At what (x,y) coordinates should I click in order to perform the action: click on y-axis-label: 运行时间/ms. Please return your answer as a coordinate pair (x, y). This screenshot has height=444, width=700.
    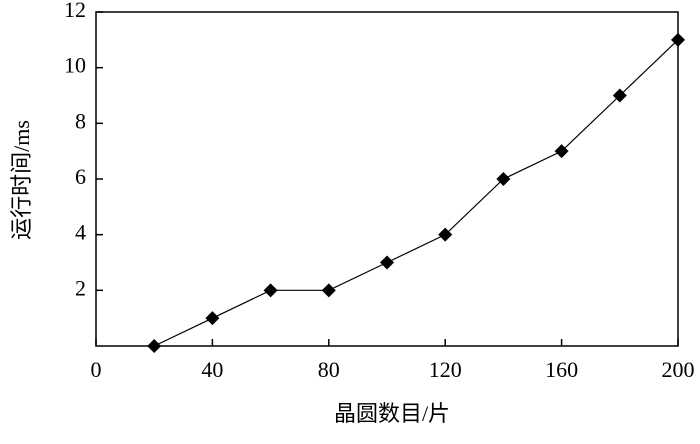
    Looking at the image, I should click on (21, 180).